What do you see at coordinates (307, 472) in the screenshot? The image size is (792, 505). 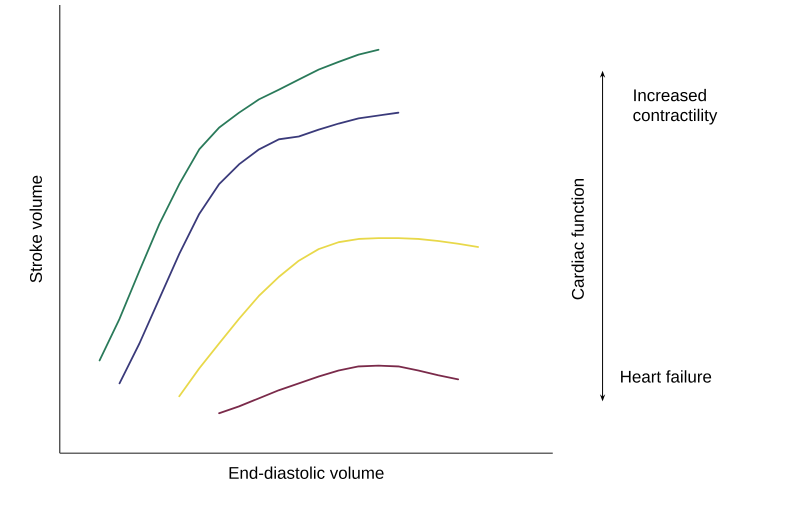 I see `x-axis-title: End-diastolic volume` at bounding box center [307, 472].